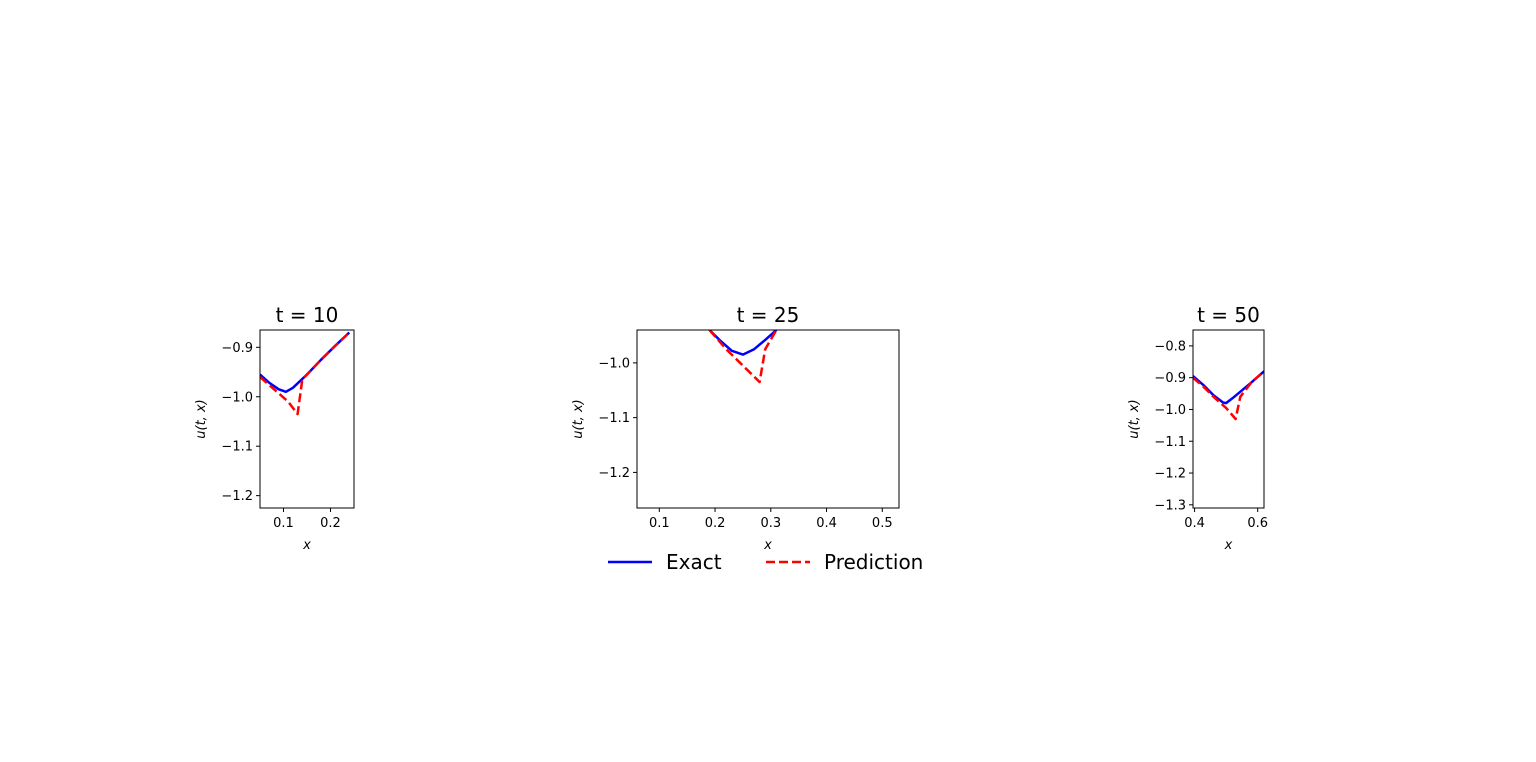 The height and width of the screenshot is (762, 1536). I want to click on x-tick-label: 0.5, so click(882, 523).